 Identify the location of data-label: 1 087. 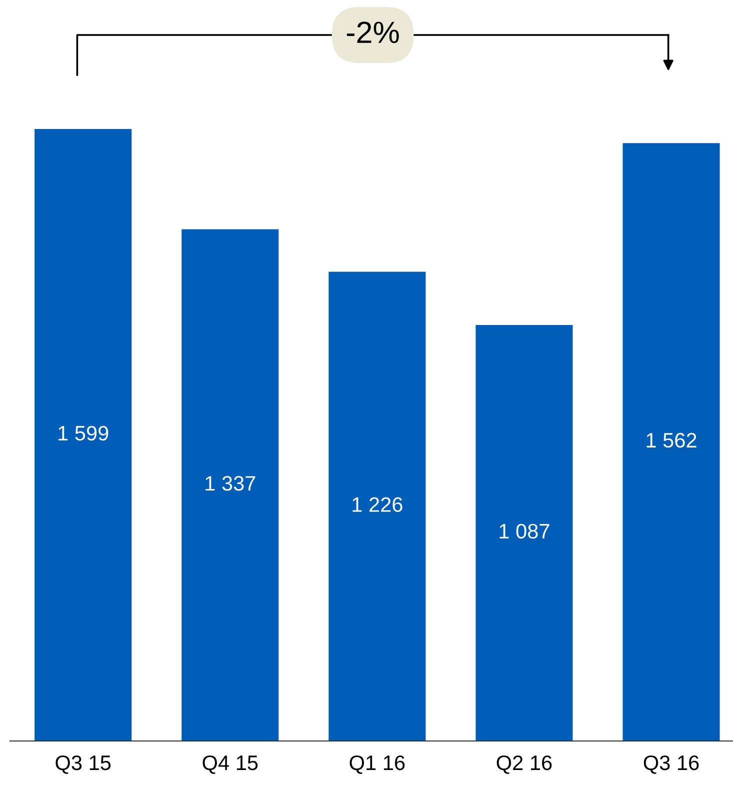
(525, 531).